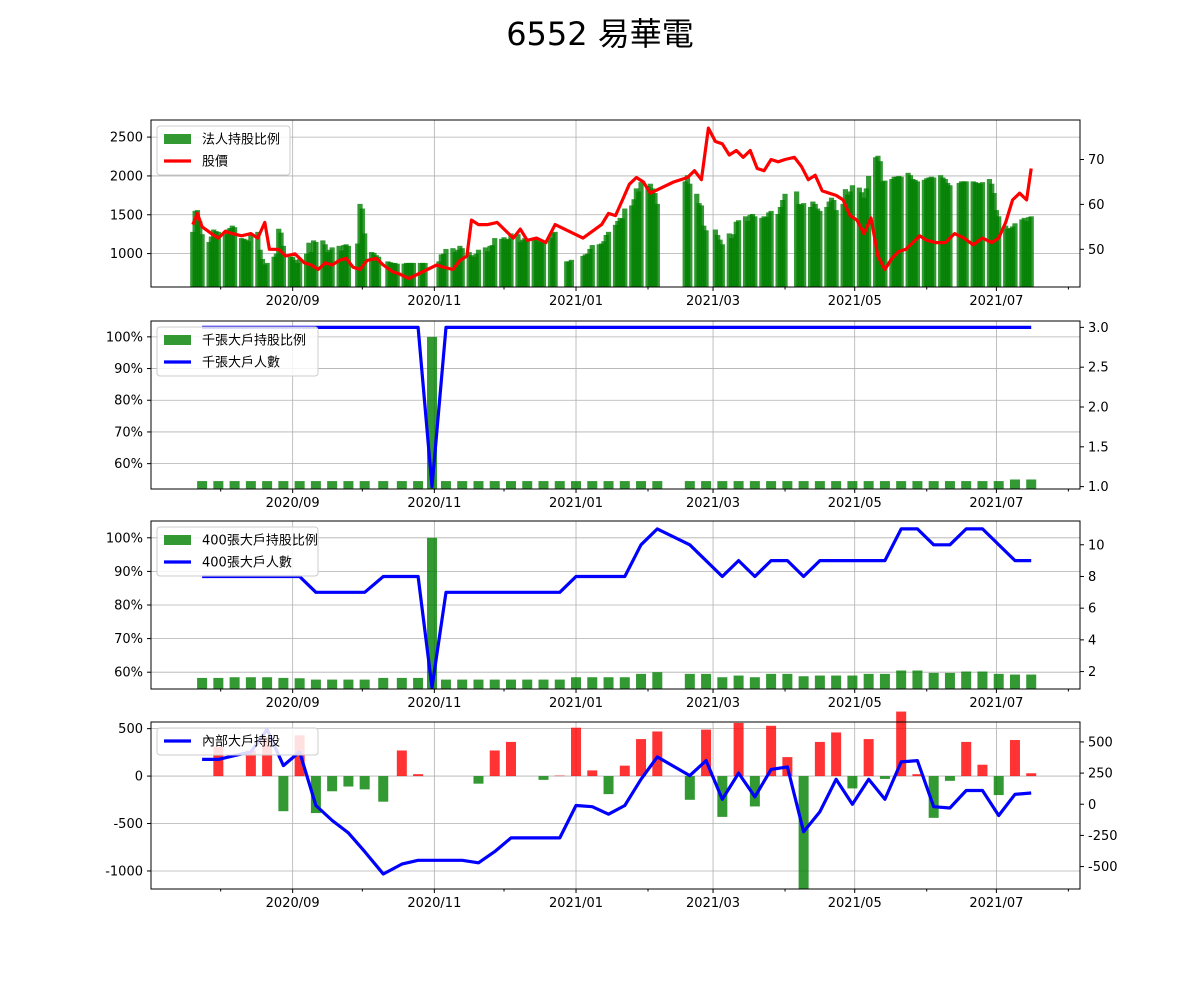 The image size is (1200, 1000). What do you see at coordinates (215, 162) in the screenshot?
I see `legend-label: 股價` at bounding box center [215, 162].